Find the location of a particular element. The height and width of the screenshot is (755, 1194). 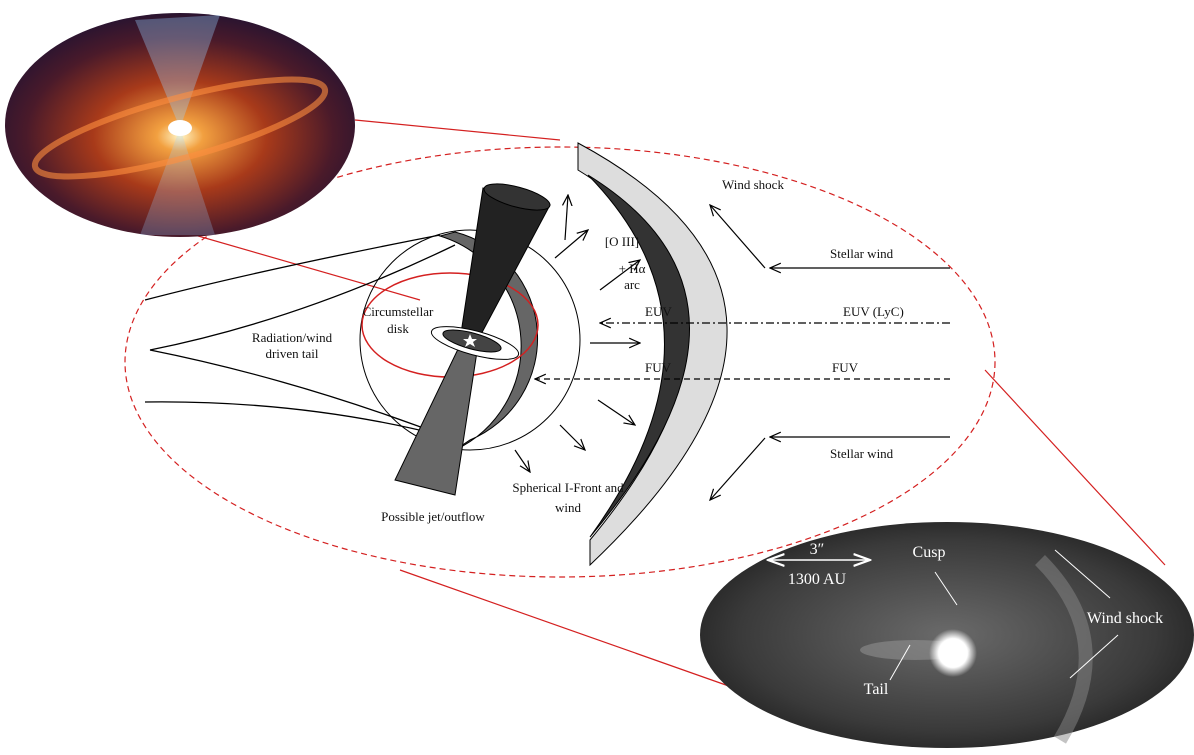

label: Radiation/wind is located at coordinates (292, 337).